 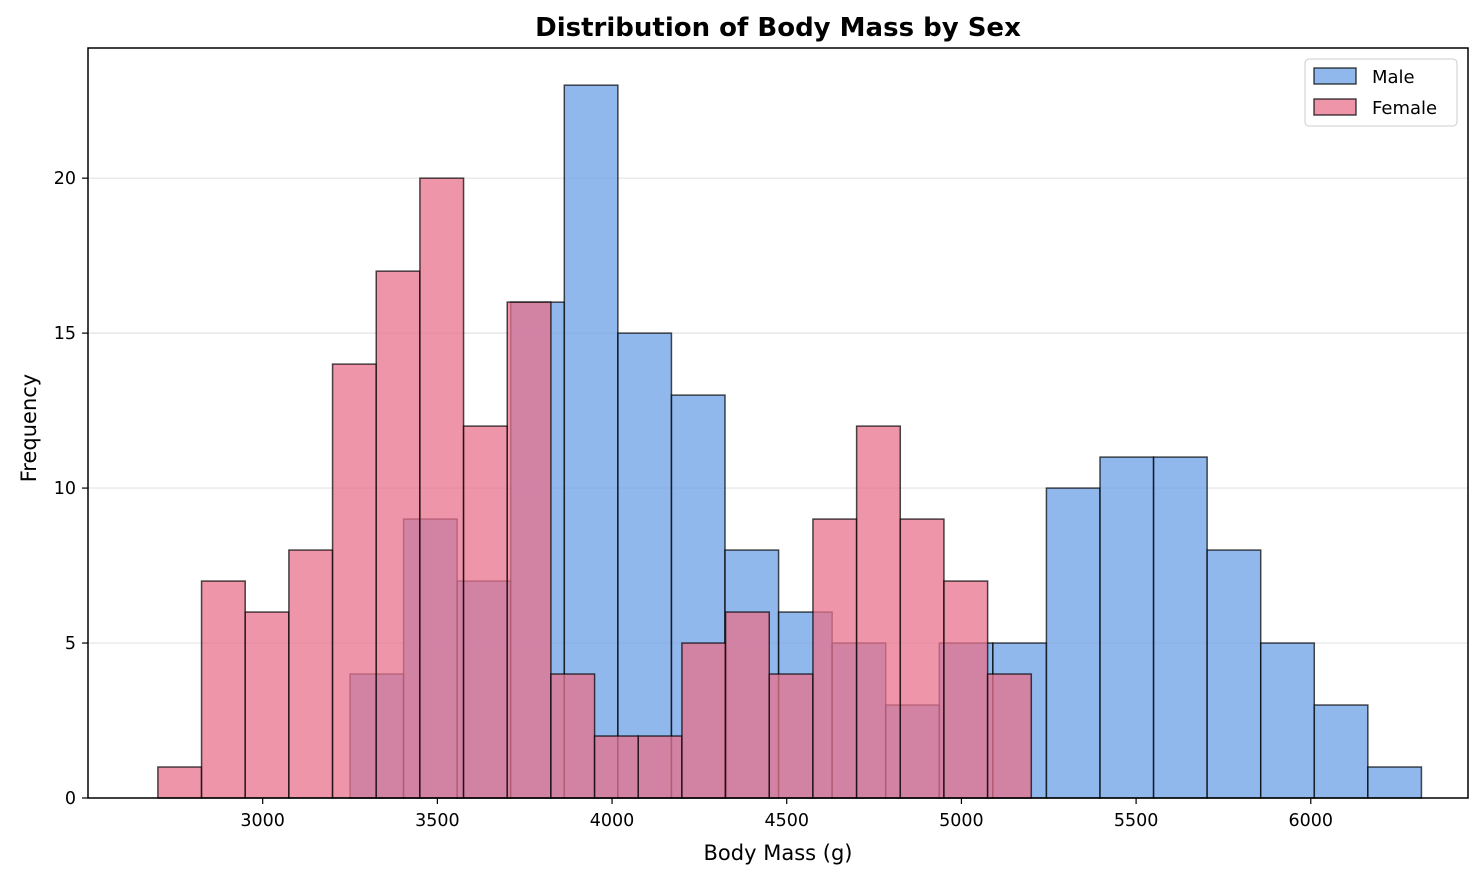 I want to click on y-axis-ticks: 0 5 10 15 20, so click(x=71, y=489).